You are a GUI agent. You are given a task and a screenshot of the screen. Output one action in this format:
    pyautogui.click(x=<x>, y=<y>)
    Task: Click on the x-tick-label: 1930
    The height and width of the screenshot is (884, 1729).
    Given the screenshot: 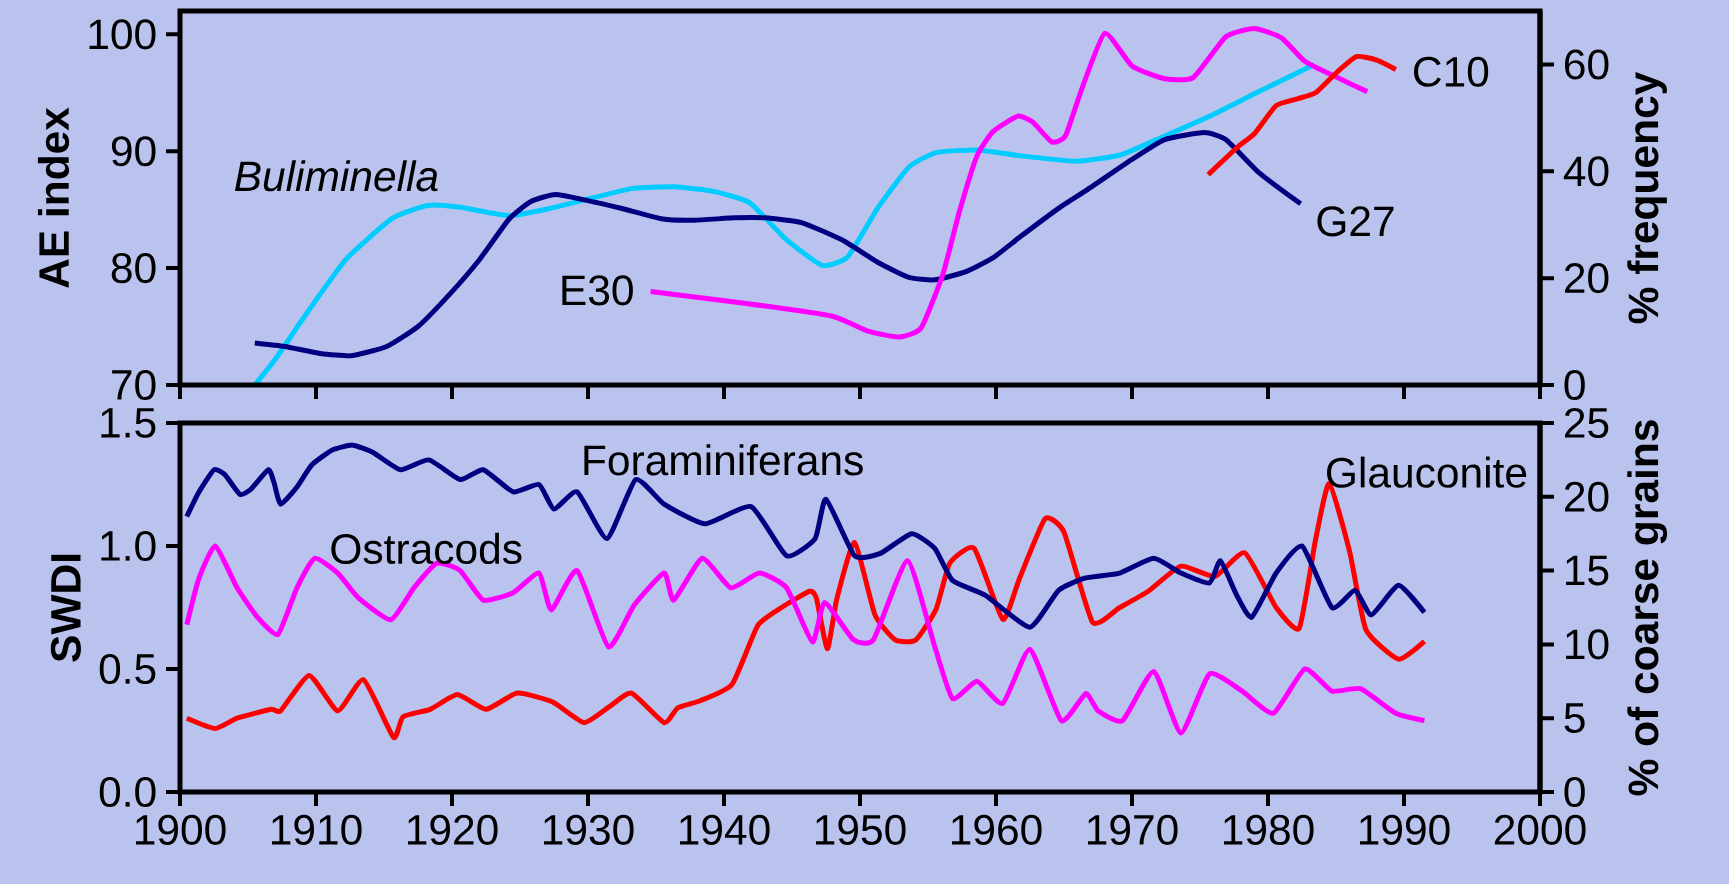 What is the action you would take?
    pyautogui.click(x=588, y=829)
    